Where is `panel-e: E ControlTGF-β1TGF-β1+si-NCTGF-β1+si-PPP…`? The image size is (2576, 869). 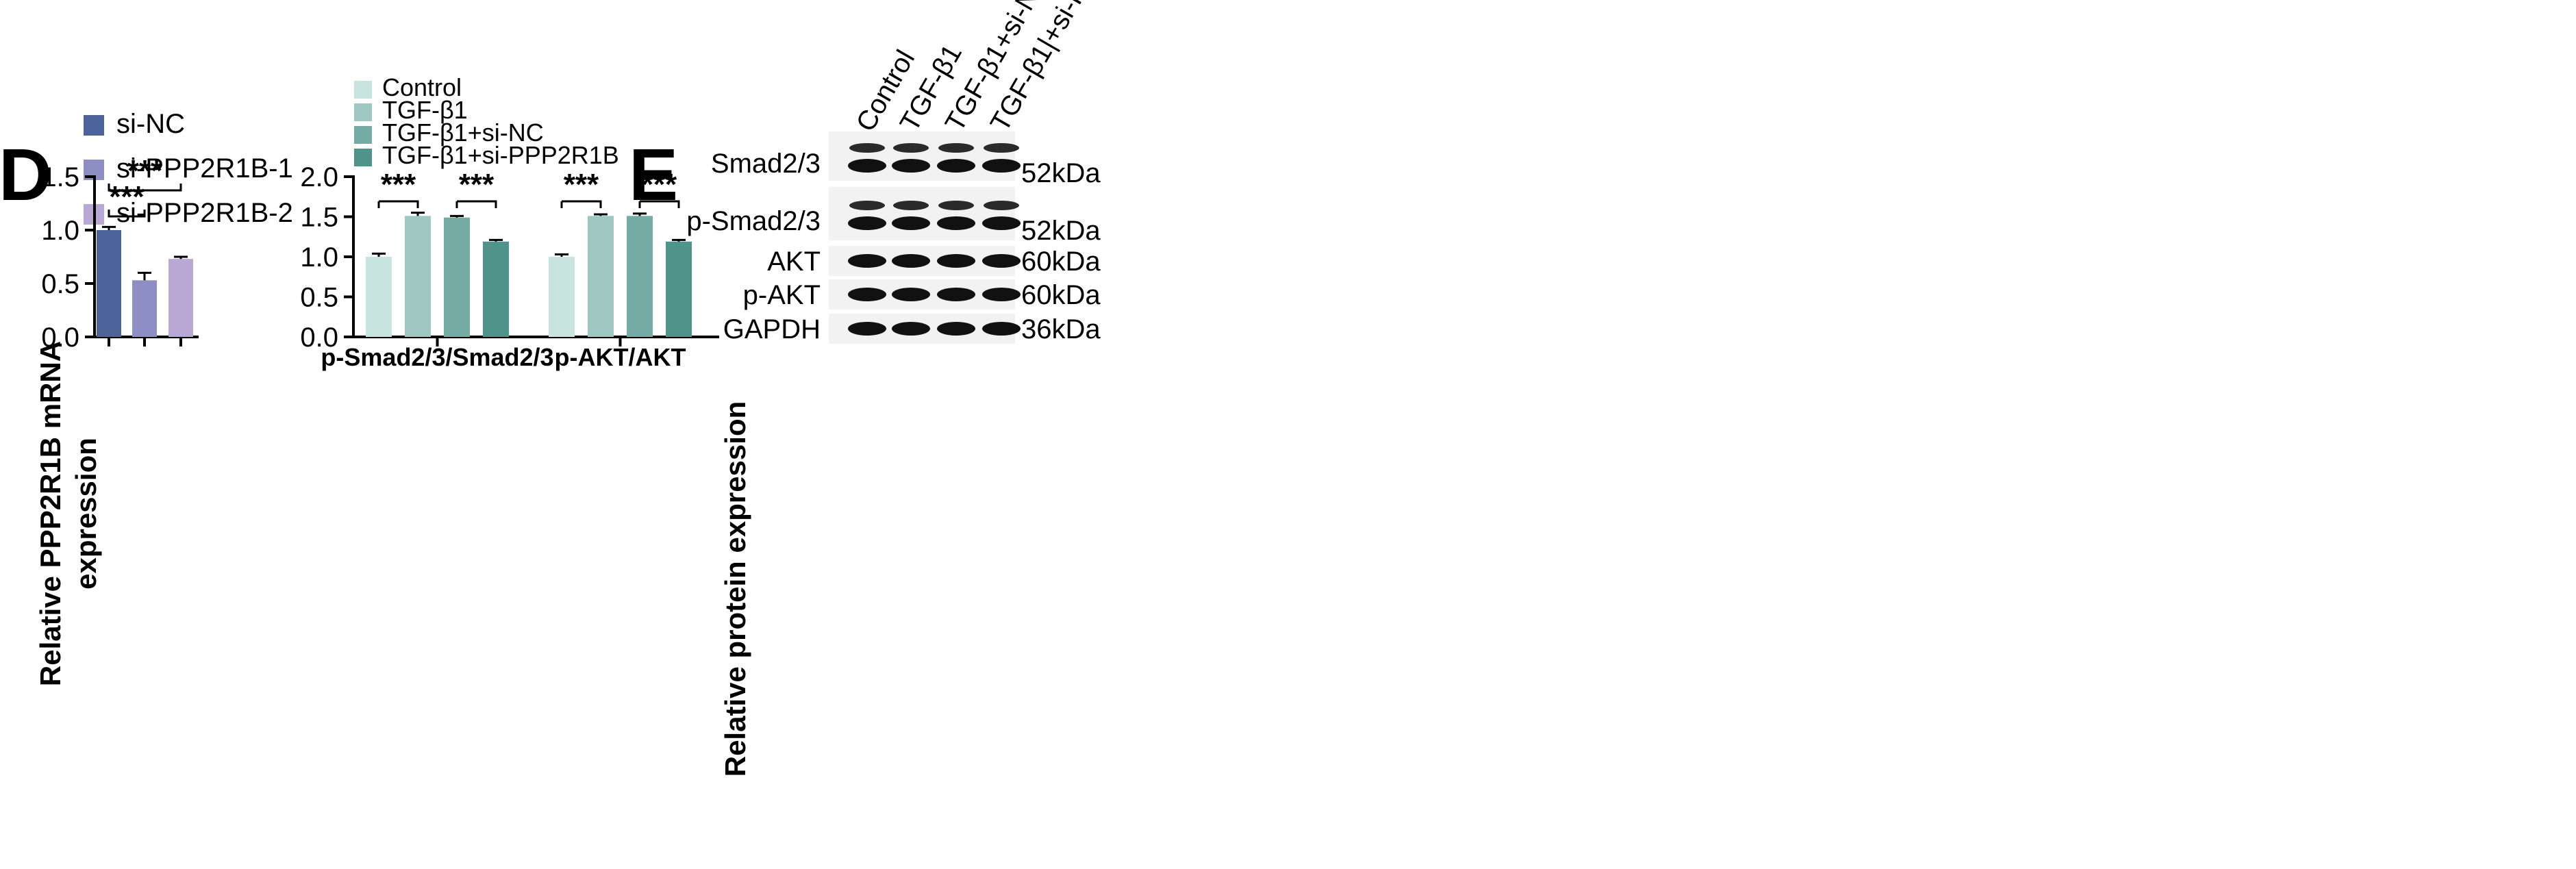 panel-e: E ControlTGF-β1TGF-β1+si-NCTGF-β1+si-PPP… is located at coordinates (525, 425).